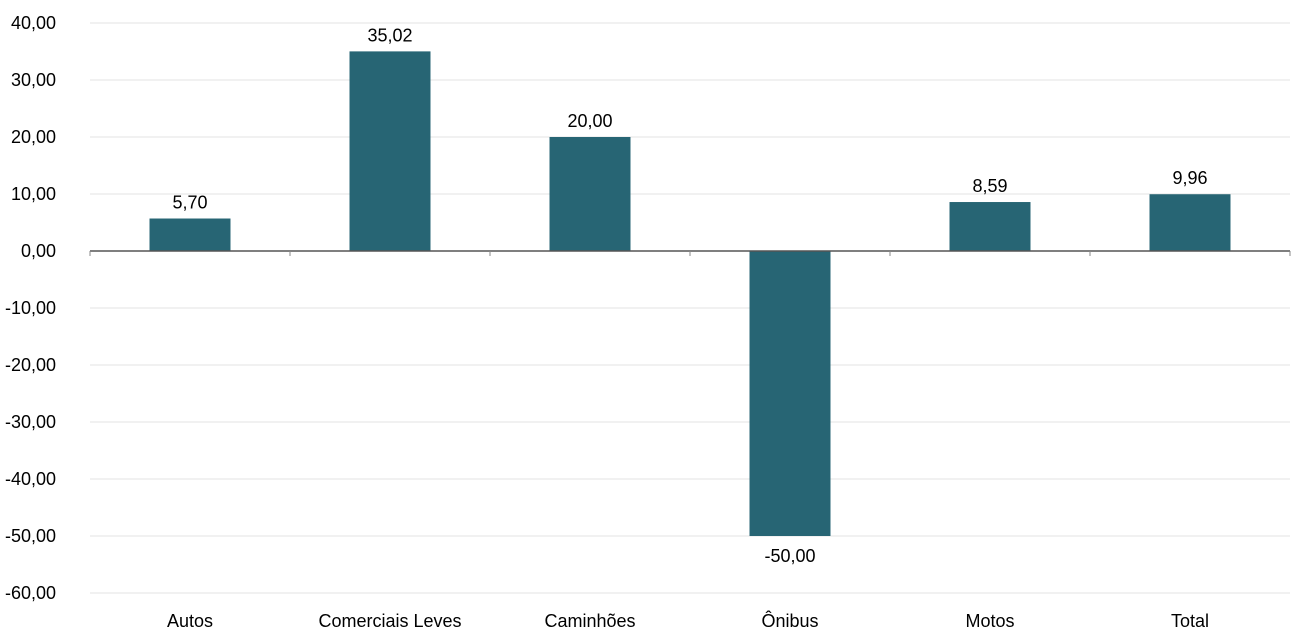 The height and width of the screenshot is (635, 1291). I want to click on category-label: Total, so click(1190, 621).